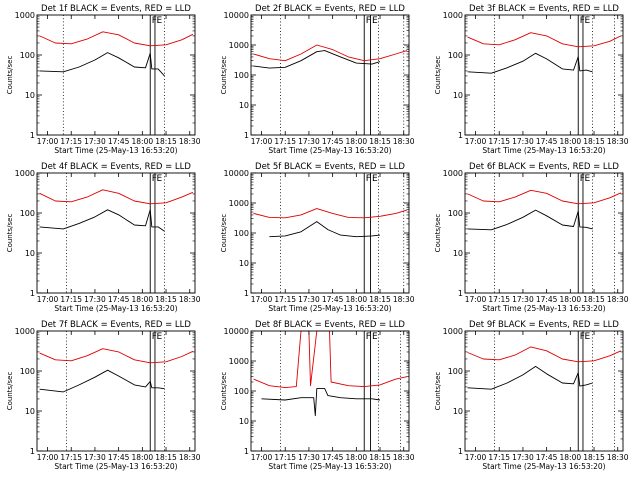  Describe the element at coordinates (544, 325) in the screenshot. I see `panel-title: Det 9f BLACK = Events, RED = LLD` at that location.